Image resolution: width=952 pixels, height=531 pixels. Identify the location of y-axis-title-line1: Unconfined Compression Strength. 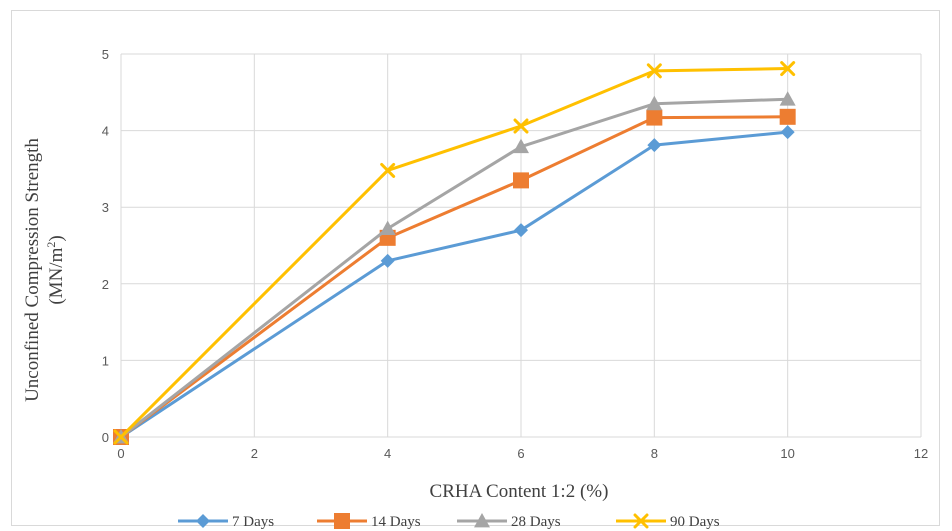
(32, 270).